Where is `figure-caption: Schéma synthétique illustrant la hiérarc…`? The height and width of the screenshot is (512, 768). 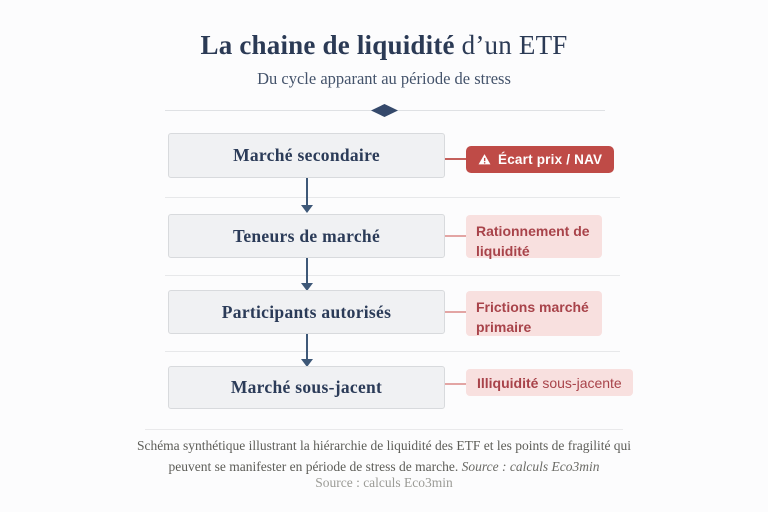 figure-caption: Schéma synthétique illustrant la hiérarc… is located at coordinates (384, 457).